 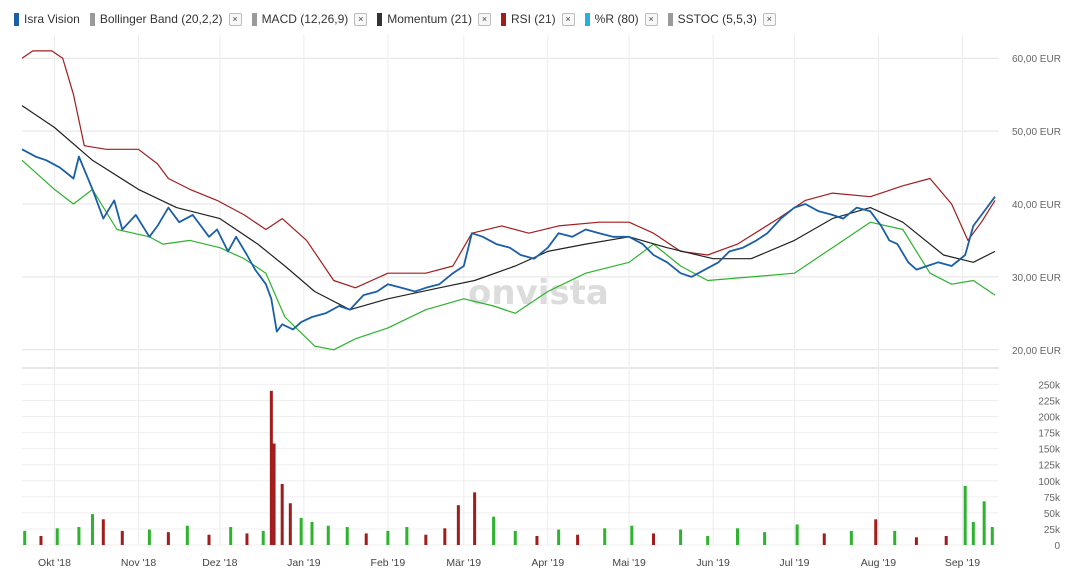 I want to click on legend-item-5: %R (80) ×, so click(x=621, y=19).